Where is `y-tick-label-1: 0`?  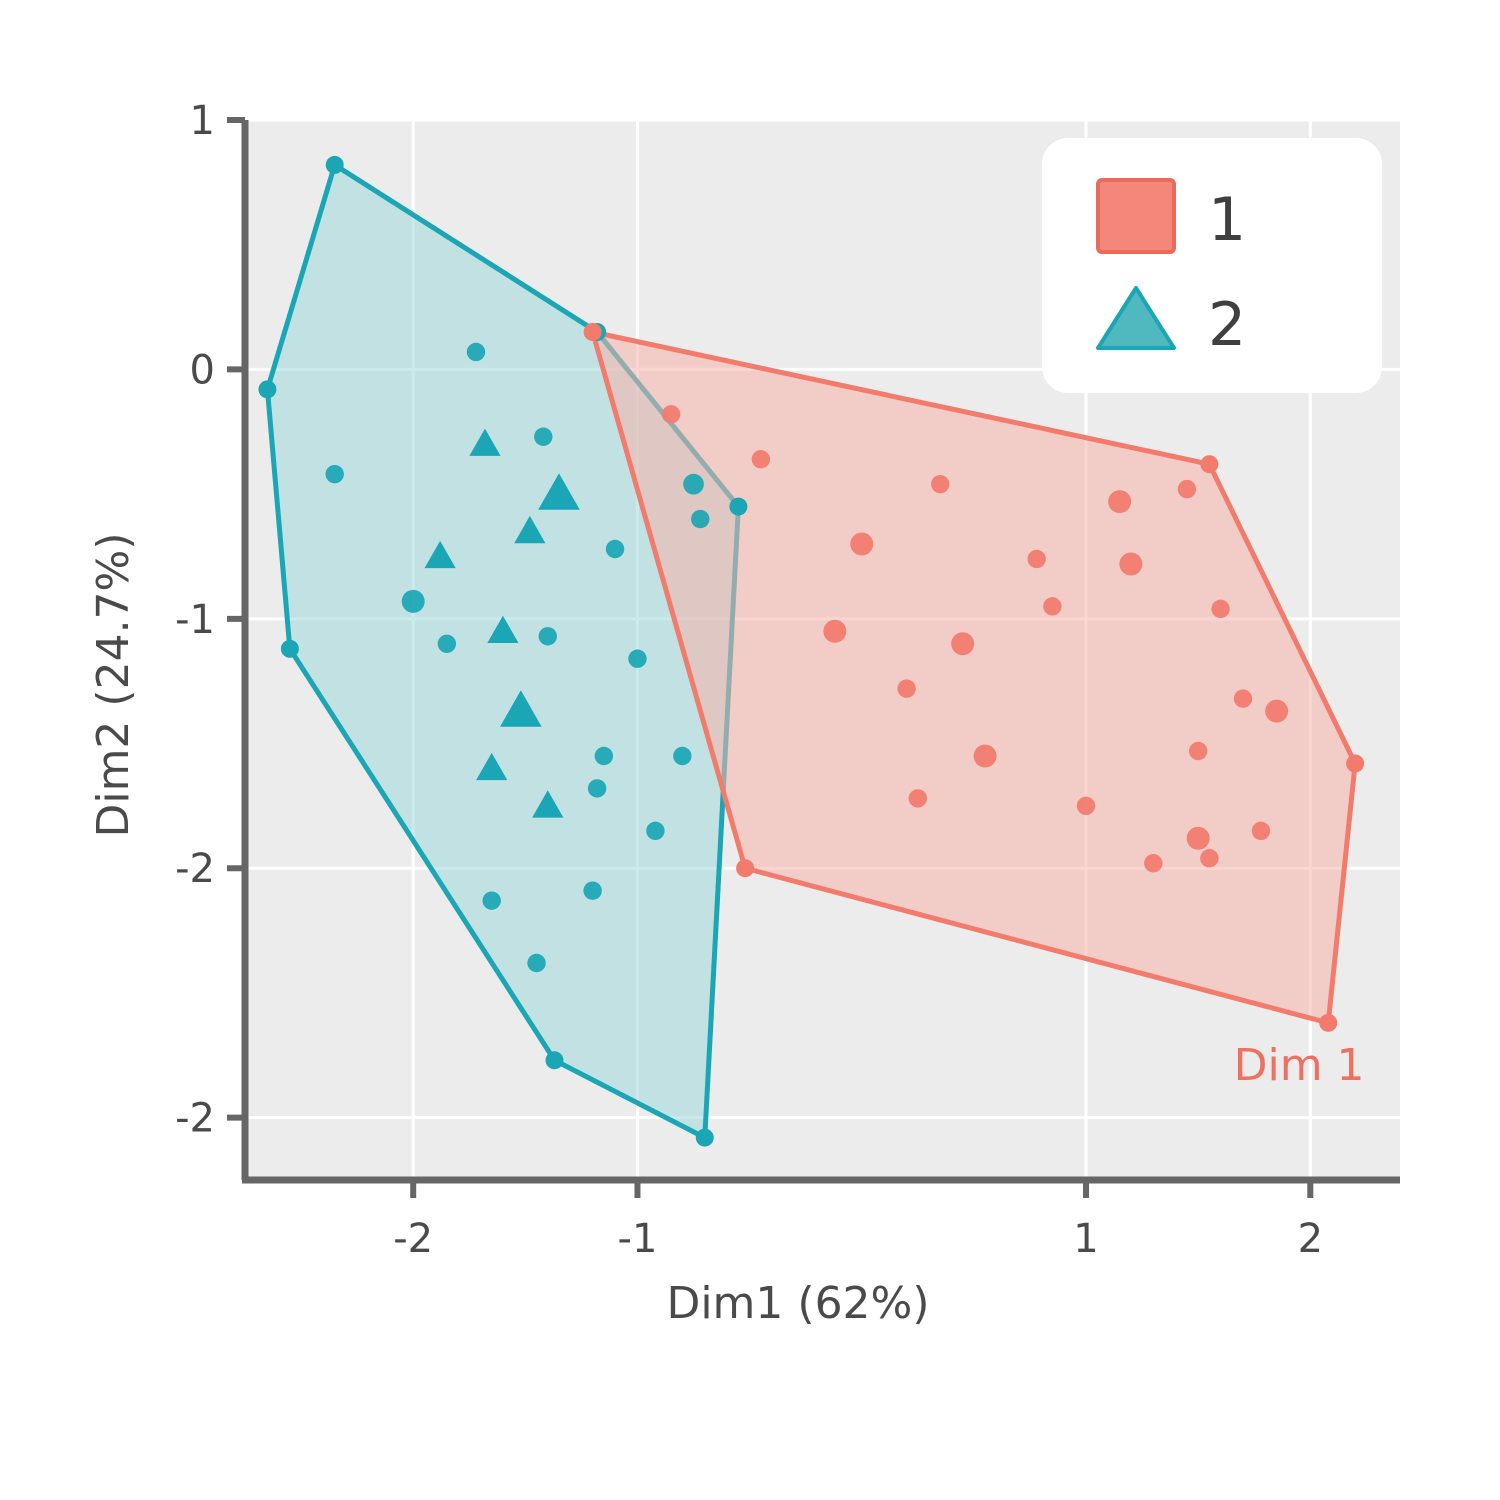 y-tick-label-1: 0 is located at coordinates (202, 370).